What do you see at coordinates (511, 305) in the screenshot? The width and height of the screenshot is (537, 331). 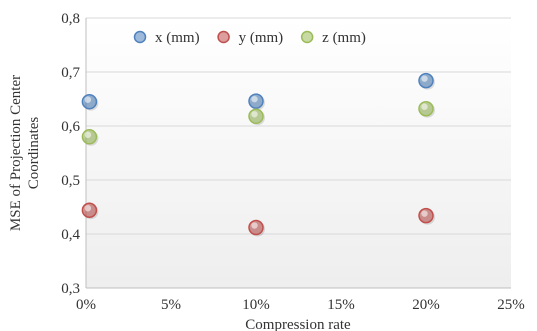 I see `x-tick-label: 25%` at bounding box center [511, 305].